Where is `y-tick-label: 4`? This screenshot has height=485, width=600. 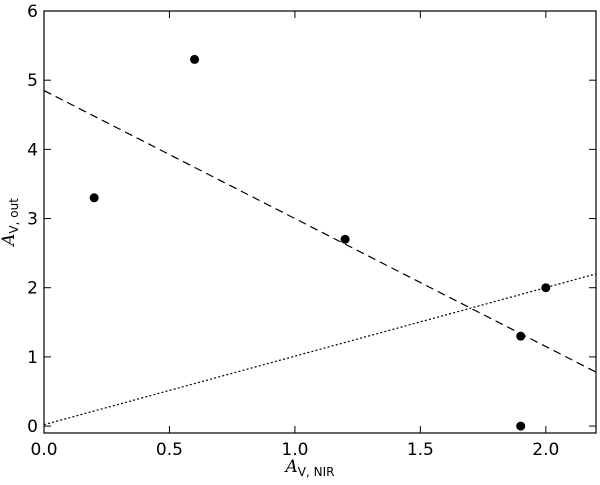 y-tick-label: 4 is located at coordinates (32, 150).